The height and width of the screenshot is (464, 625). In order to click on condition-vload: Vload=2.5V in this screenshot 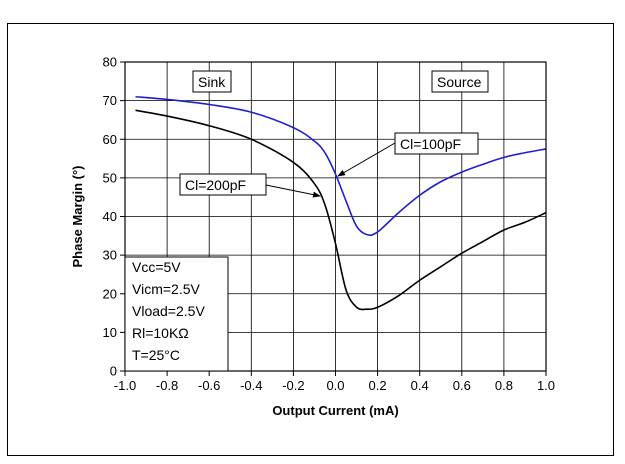, I will do `click(168, 311)`.